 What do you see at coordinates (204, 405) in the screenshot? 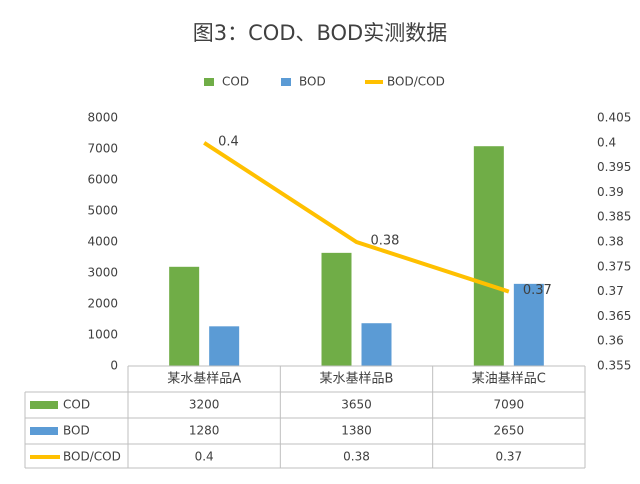
I see `table-cell: 3200` at bounding box center [204, 405].